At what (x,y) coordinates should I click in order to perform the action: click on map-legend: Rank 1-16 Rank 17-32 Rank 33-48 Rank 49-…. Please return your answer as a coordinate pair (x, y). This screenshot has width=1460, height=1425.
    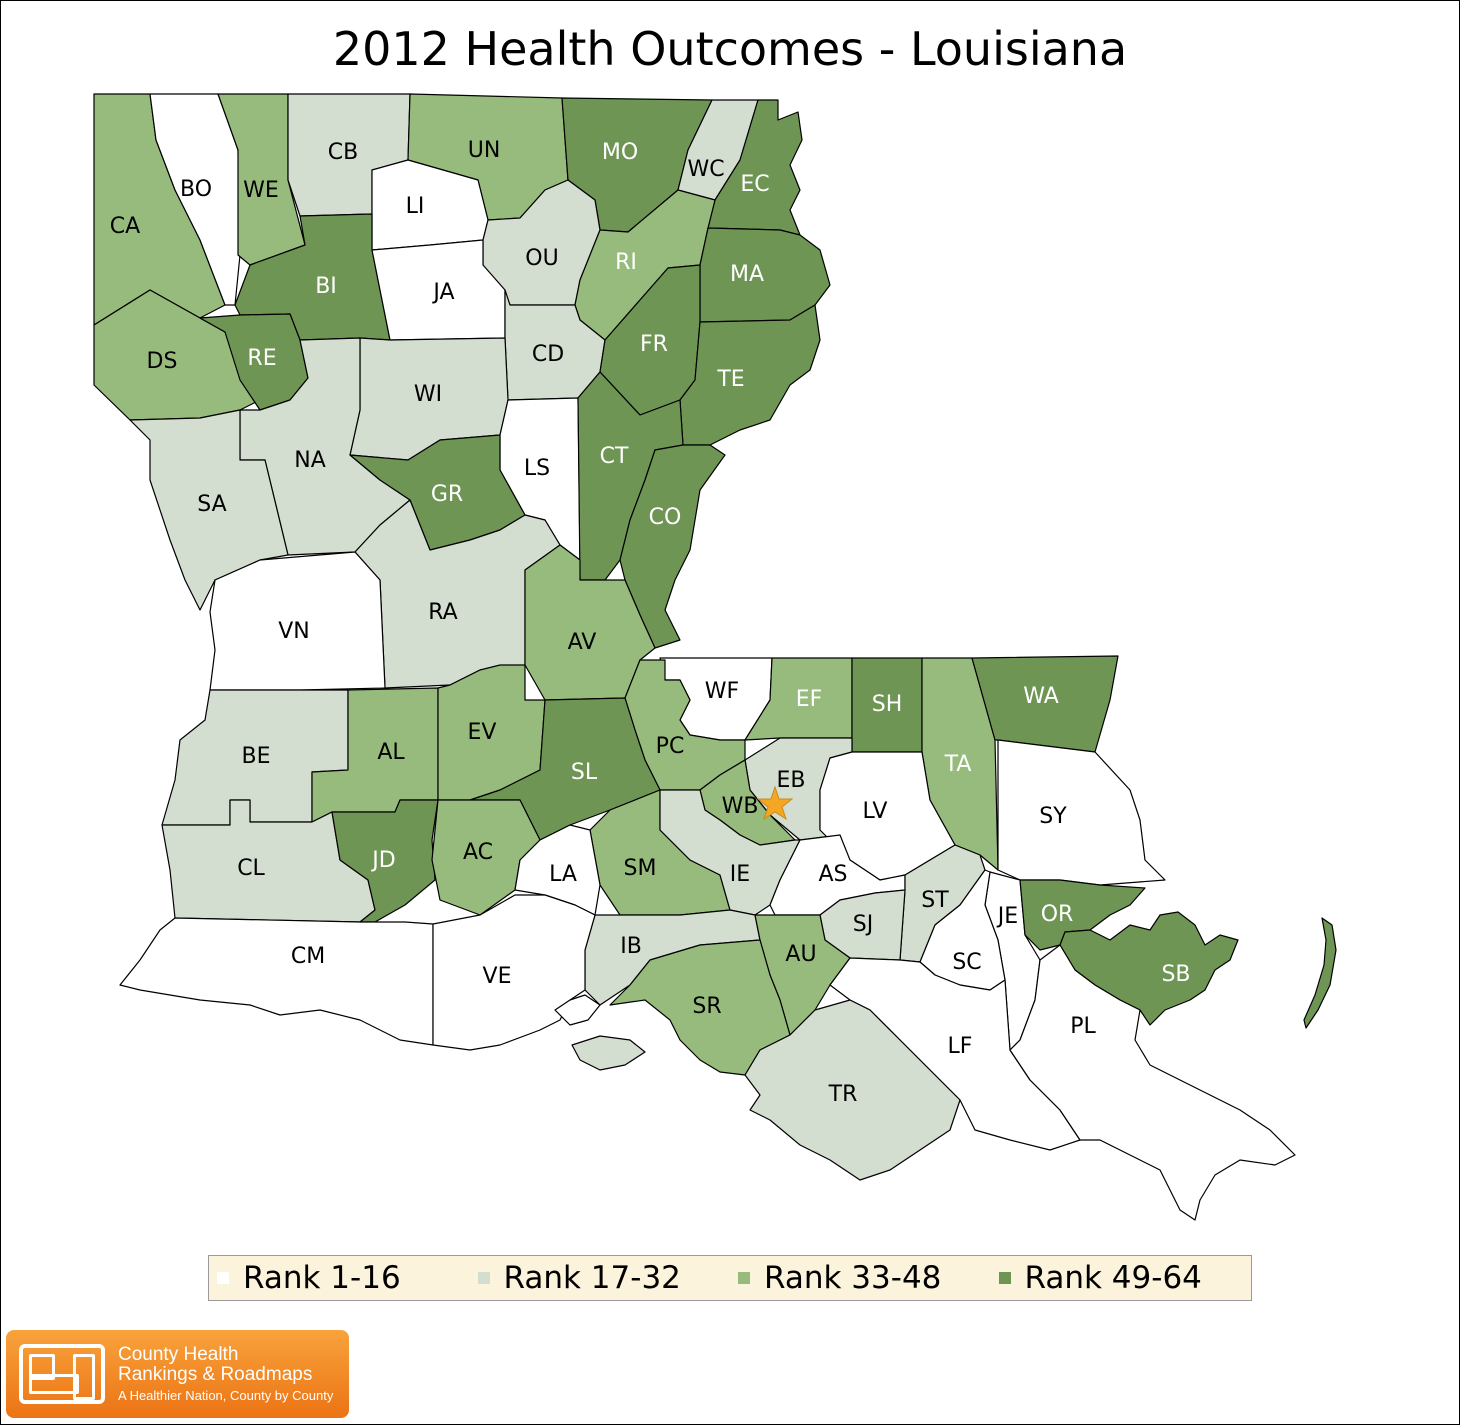
    Looking at the image, I should click on (730, 1278).